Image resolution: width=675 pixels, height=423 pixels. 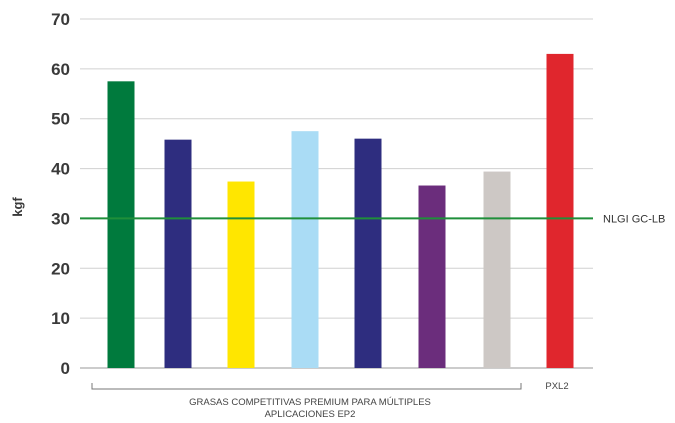 I want to click on y-tick-label: 10, so click(x=60, y=318).